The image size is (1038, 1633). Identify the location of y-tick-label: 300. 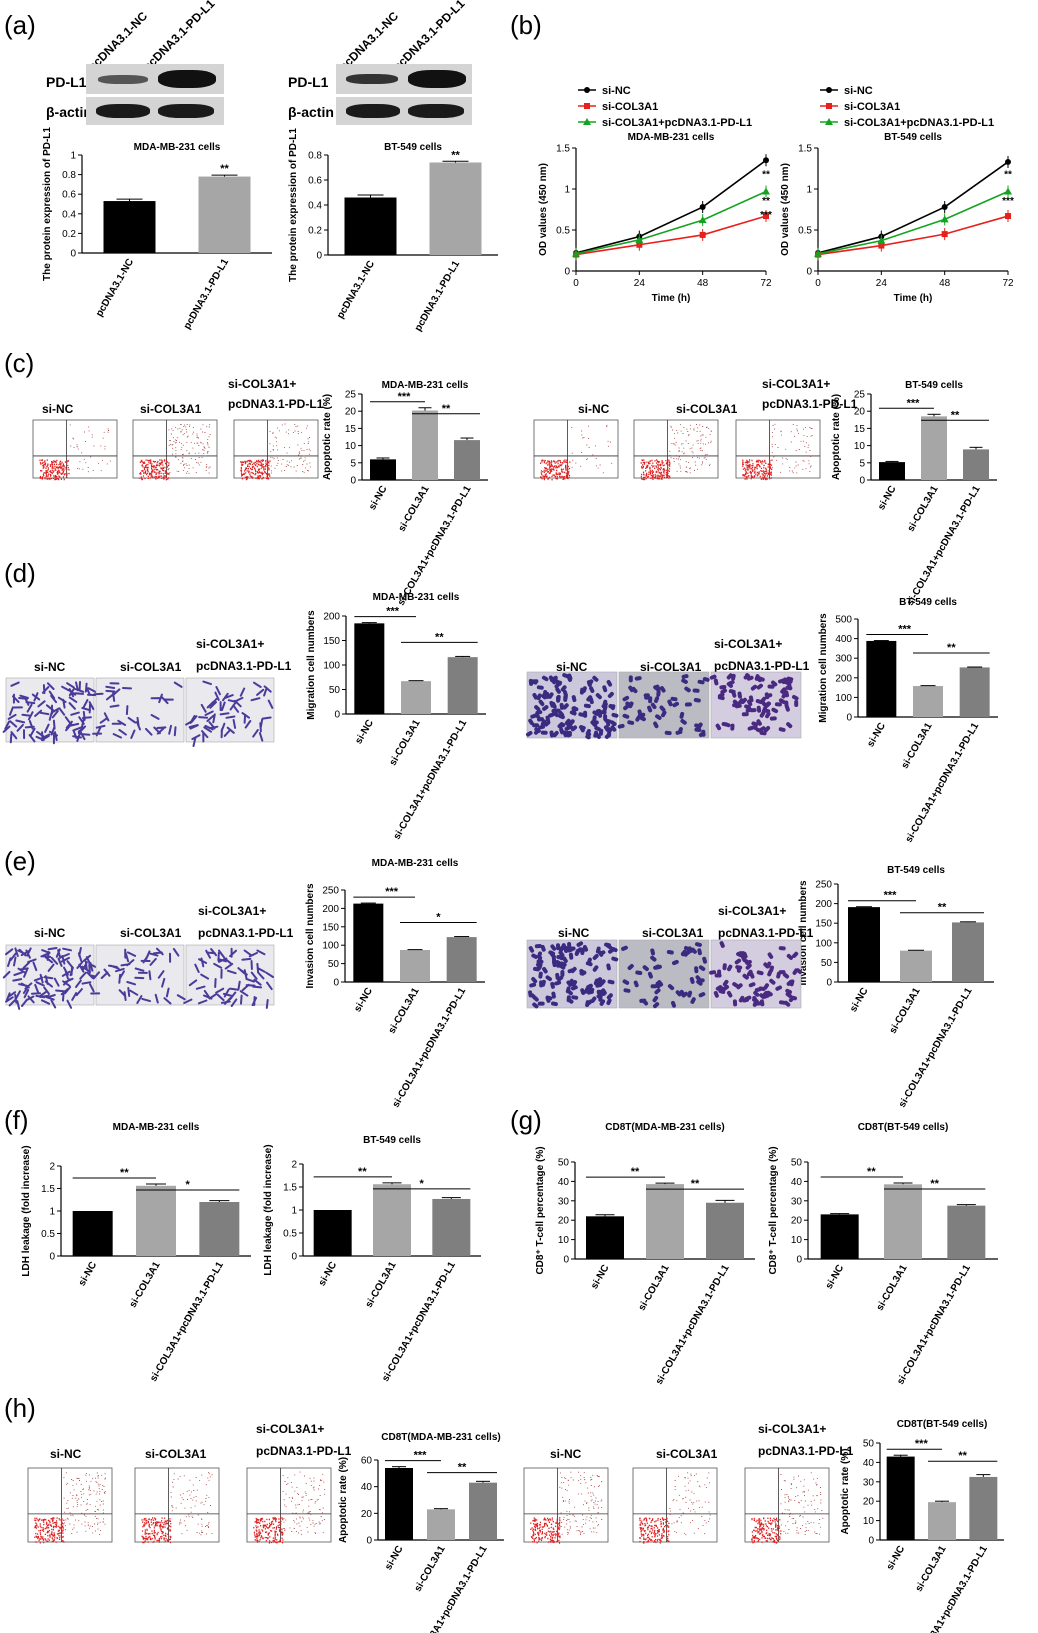
(843, 659).